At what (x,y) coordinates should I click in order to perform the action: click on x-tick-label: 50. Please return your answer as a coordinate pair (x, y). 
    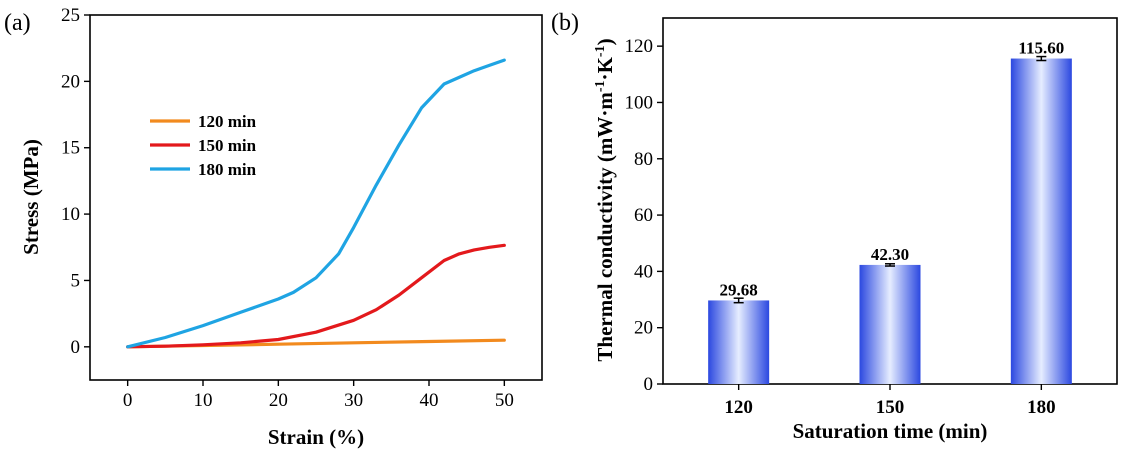
    Looking at the image, I should click on (504, 400).